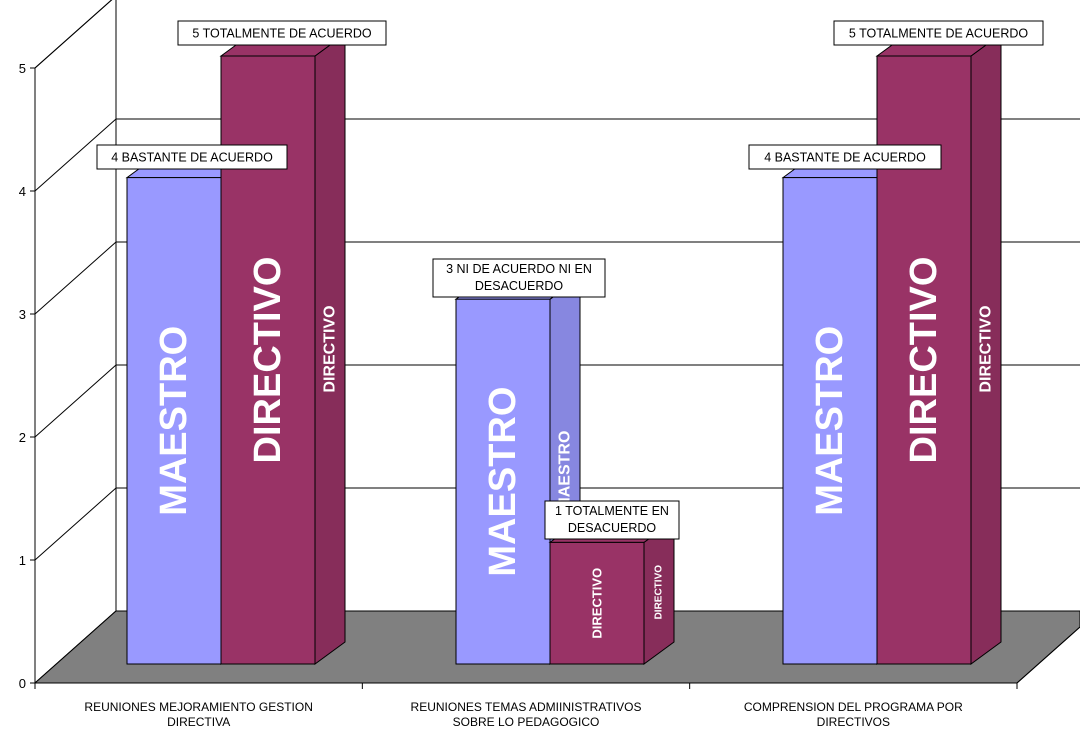 Image resolution: width=1080 pixels, height=729 pixels. I want to click on floor-edge, so click(1048, 655).